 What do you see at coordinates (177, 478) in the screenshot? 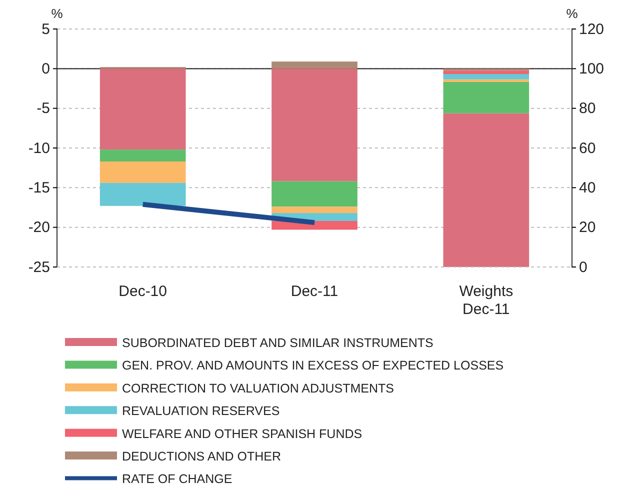
I see `legend-label: RATE OF CHANGE` at bounding box center [177, 478].